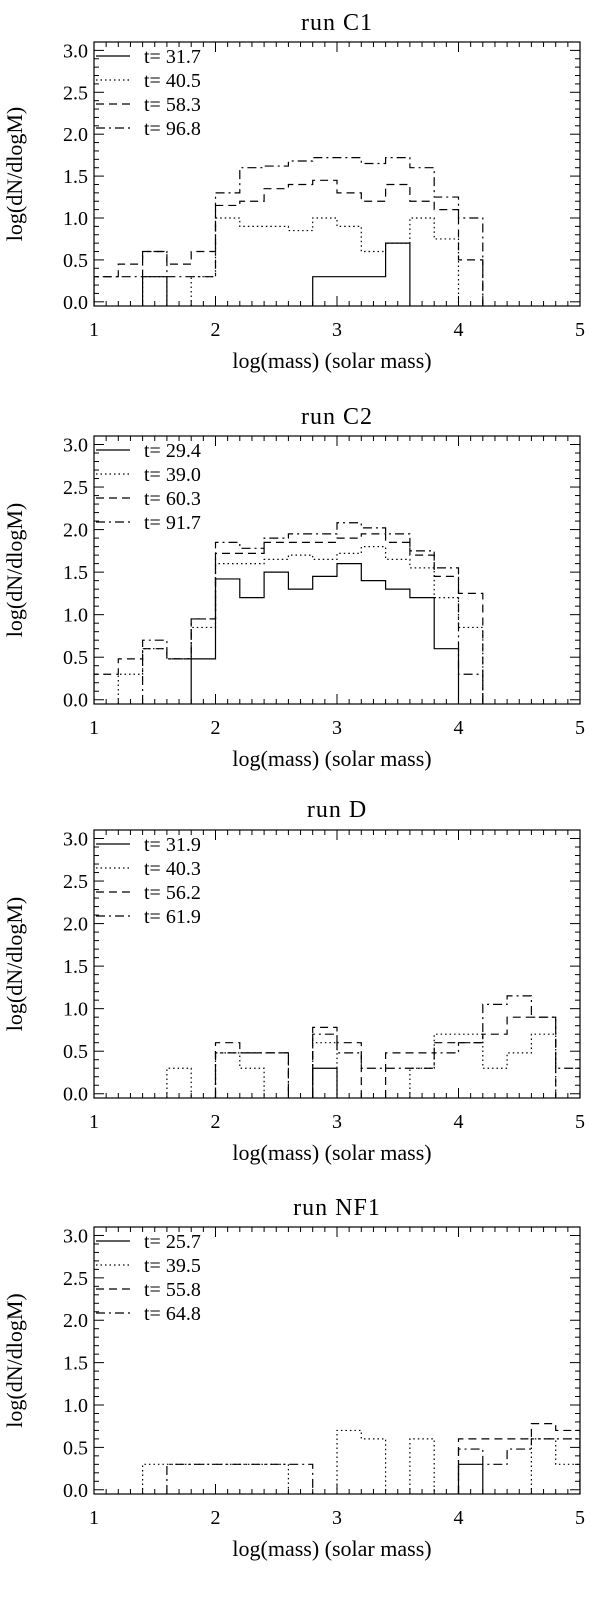 The image size is (600, 1598). What do you see at coordinates (172, 81) in the screenshot?
I see `legend-label: t= 40.5` at bounding box center [172, 81].